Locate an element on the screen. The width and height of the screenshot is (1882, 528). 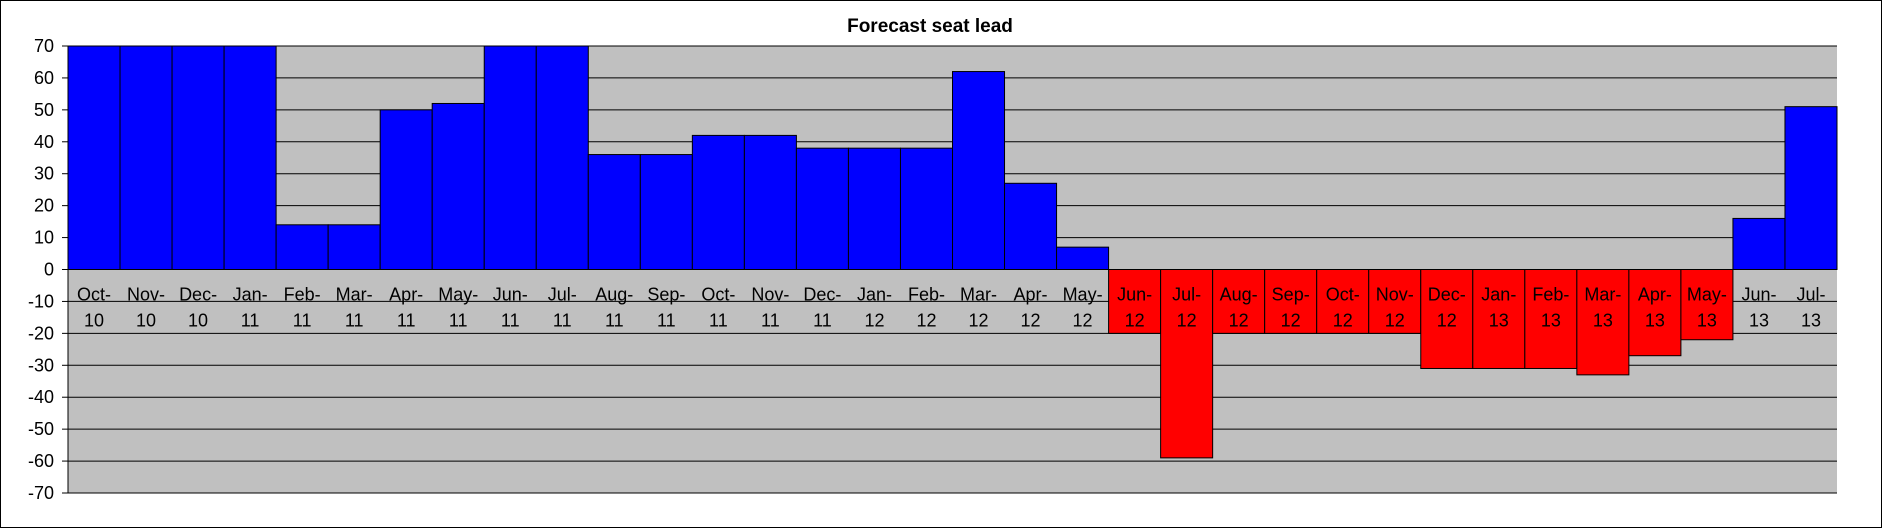
y-tick-label: -50 is located at coordinates (41, 429).